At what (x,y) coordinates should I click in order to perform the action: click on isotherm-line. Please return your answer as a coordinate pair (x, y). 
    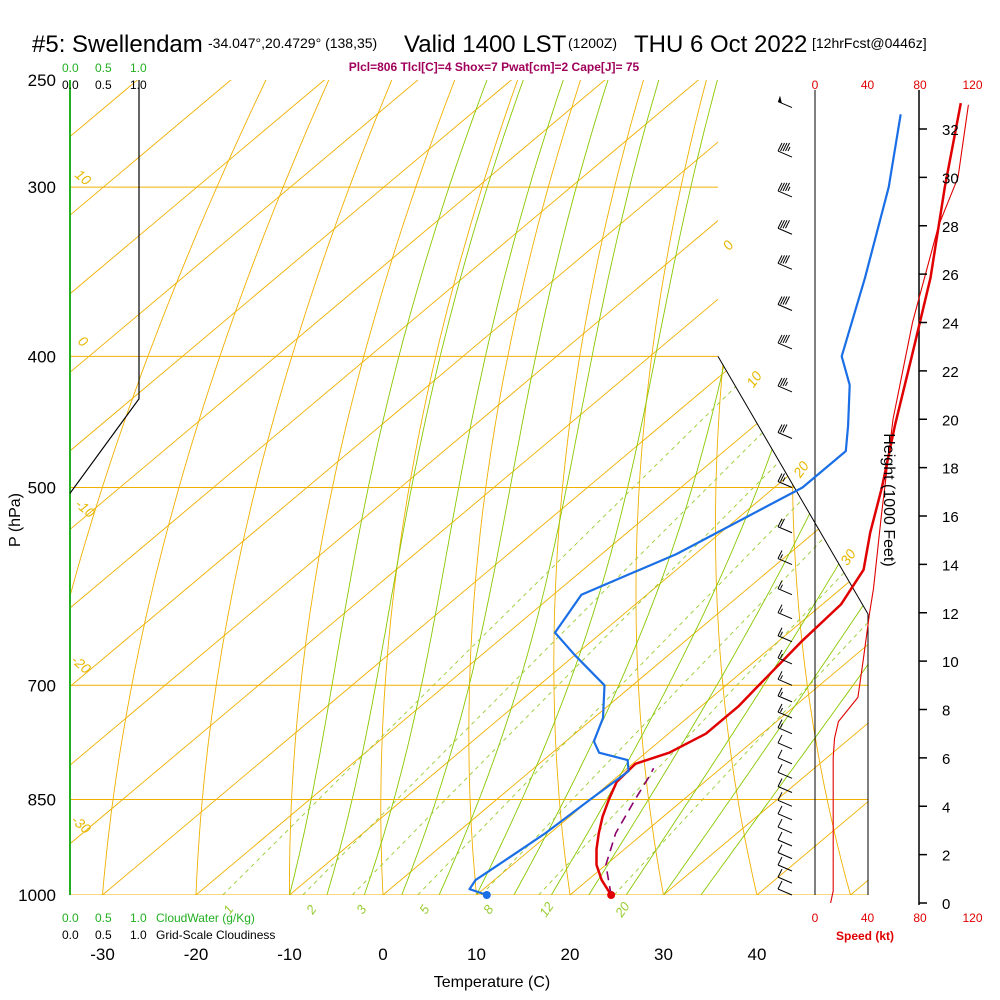
    Looking at the image, I should click on (812, 487).